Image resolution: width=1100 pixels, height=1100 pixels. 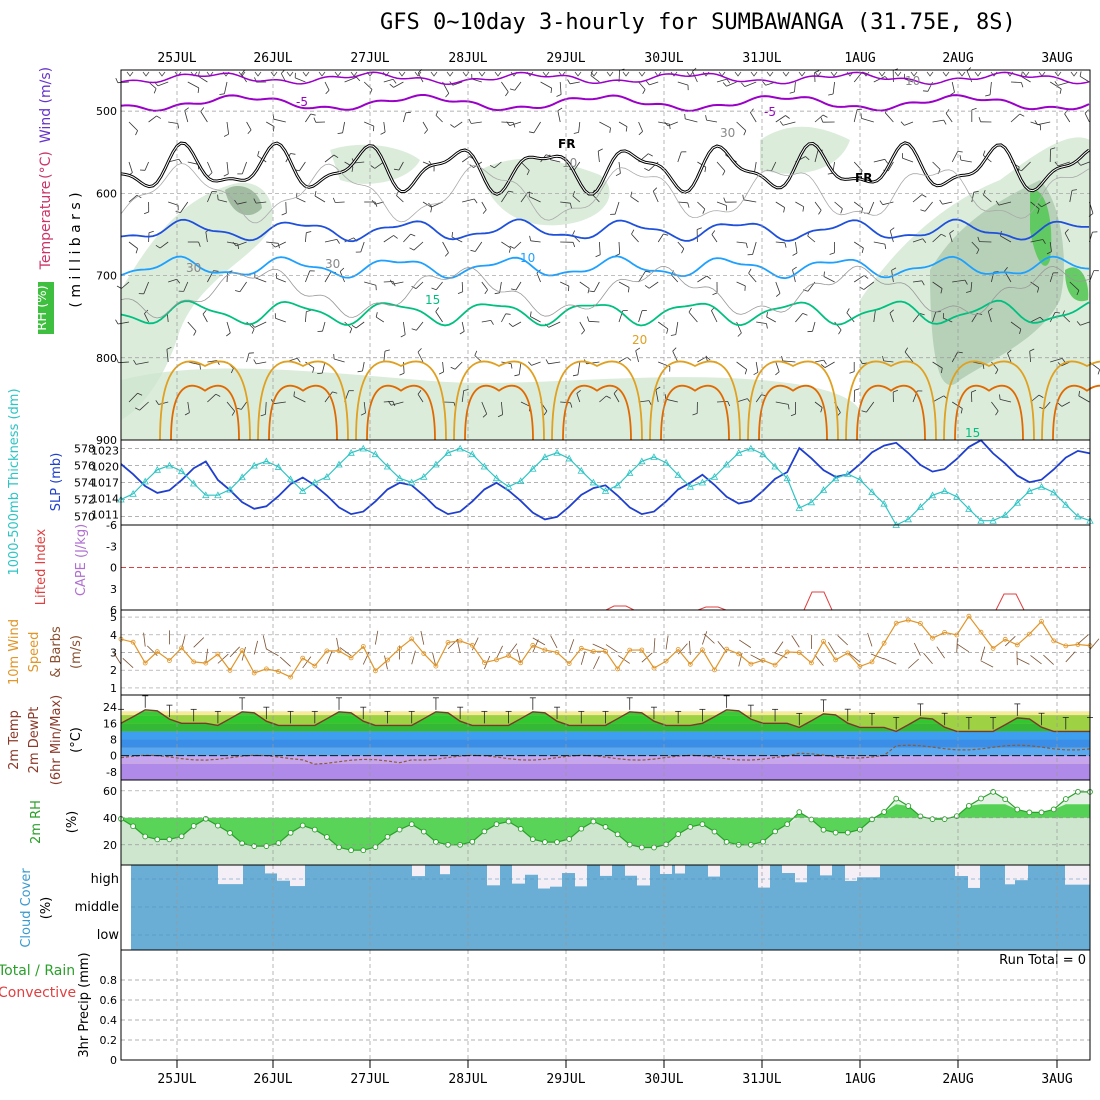 What do you see at coordinates (1056, 58) in the screenshot?
I see `date-top-3AUG: 3AUG` at bounding box center [1056, 58].